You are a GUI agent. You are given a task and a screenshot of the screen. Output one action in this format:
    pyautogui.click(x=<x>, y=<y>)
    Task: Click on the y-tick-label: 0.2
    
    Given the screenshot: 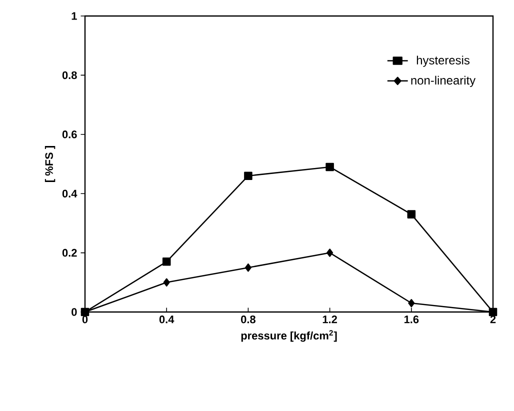 What is the action you would take?
    pyautogui.click(x=69, y=252)
    